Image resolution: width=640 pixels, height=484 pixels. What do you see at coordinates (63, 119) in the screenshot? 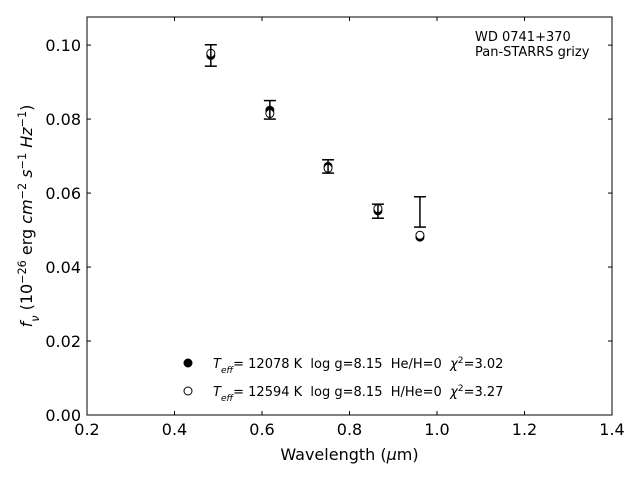
I see `y-tick-label: 0.08` at bounding box center [63, 119].